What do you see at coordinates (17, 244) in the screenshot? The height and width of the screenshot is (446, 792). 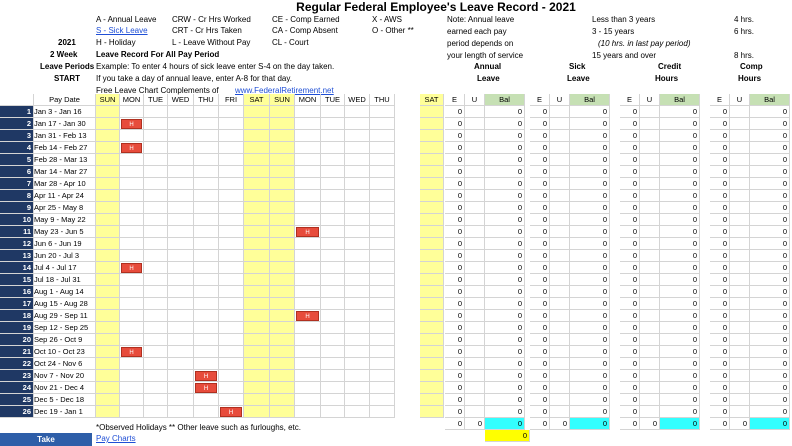 I see `row-number: 12` at bounding box center [17, 244].